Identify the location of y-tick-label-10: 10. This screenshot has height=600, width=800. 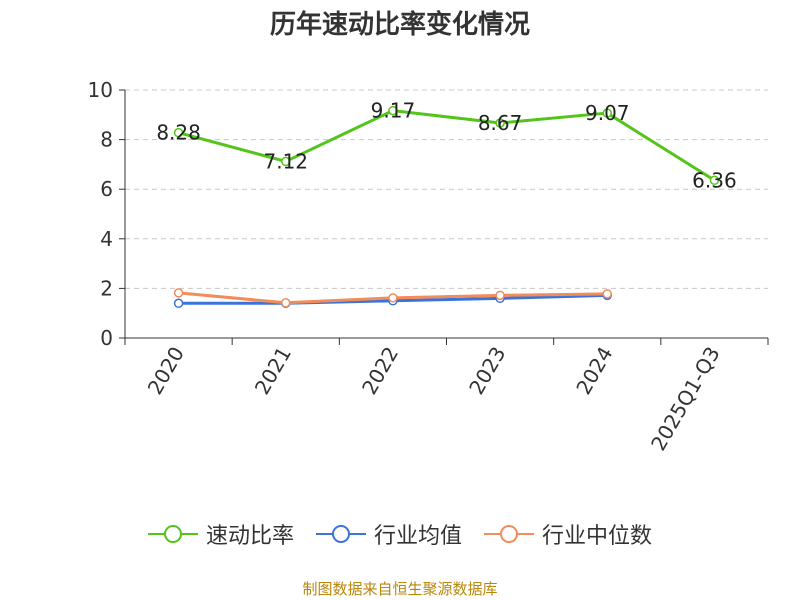
(100, 90).